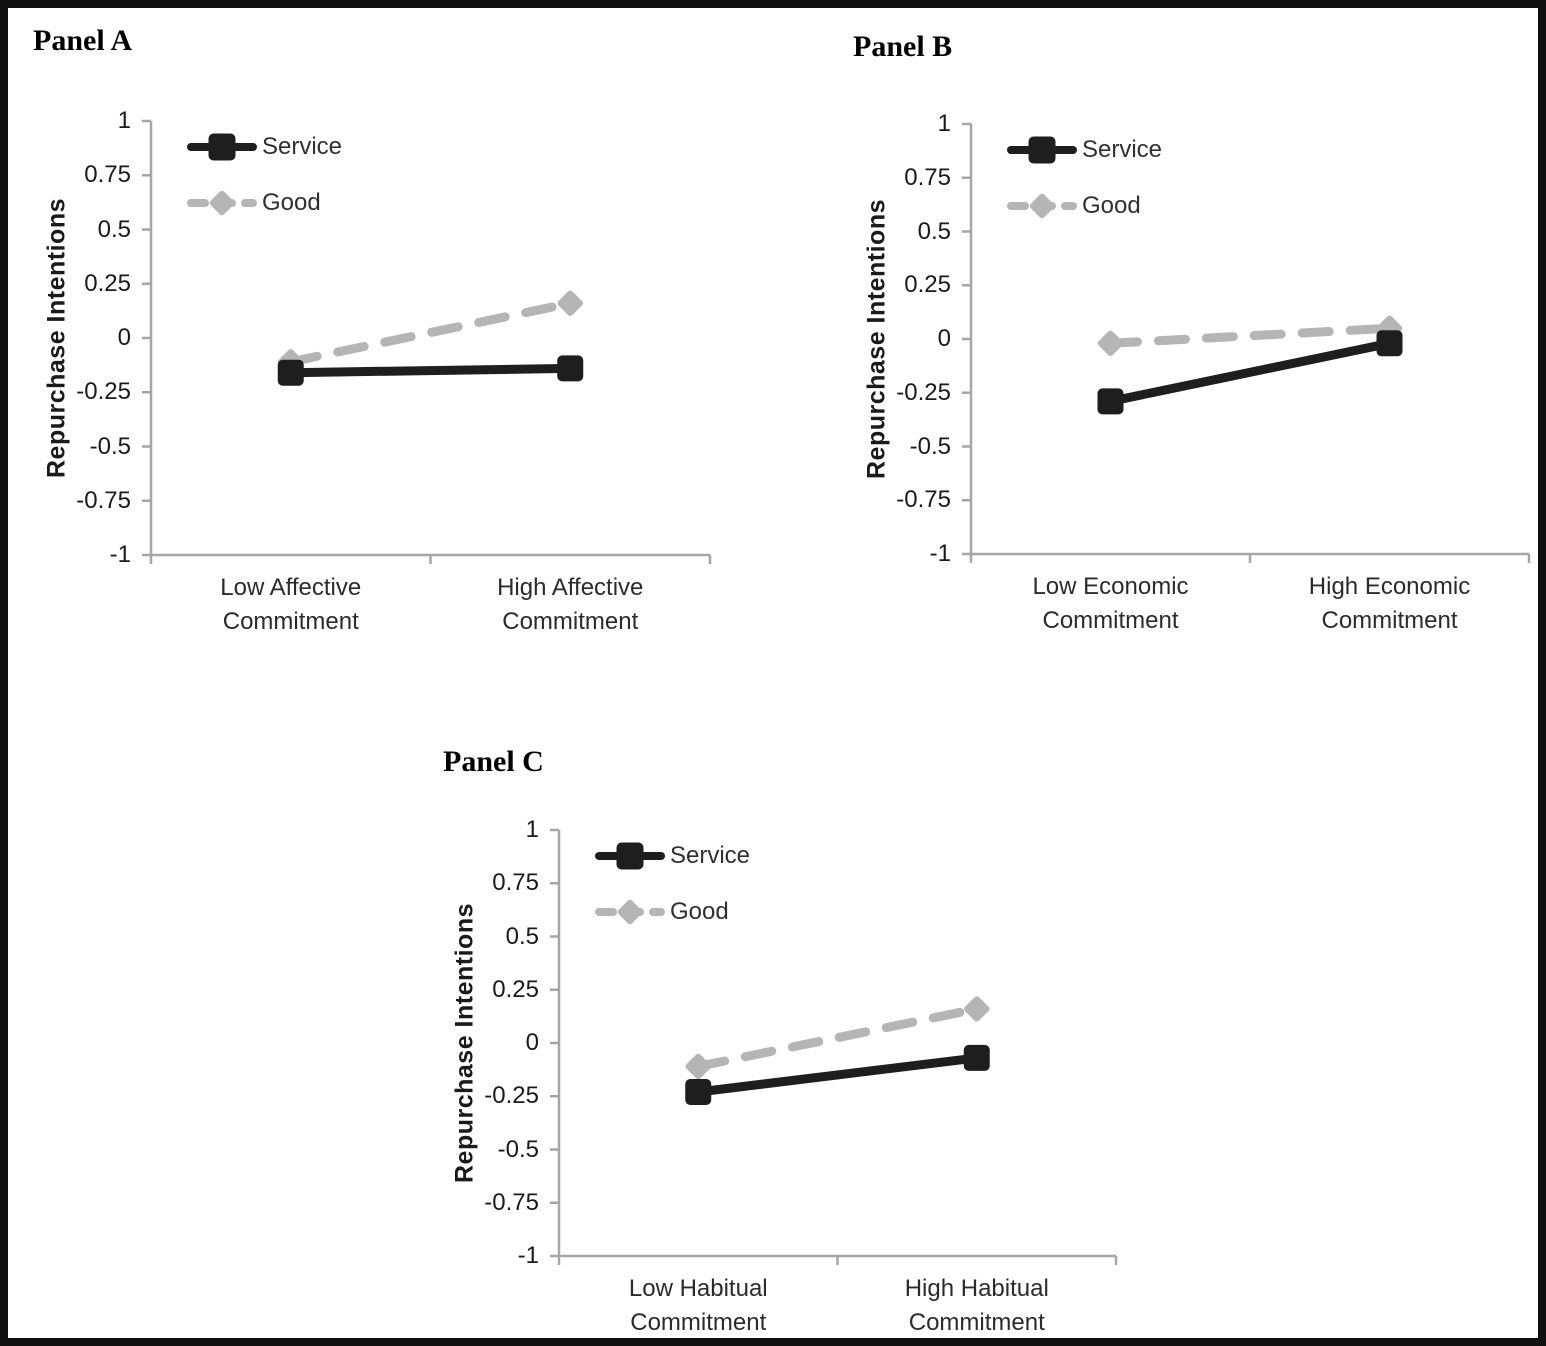  What do you see at coordinates (107, 283) in the screenshot?
I see `panel-a-y-tick-label: 0.25` at bounding box center [107, 283].